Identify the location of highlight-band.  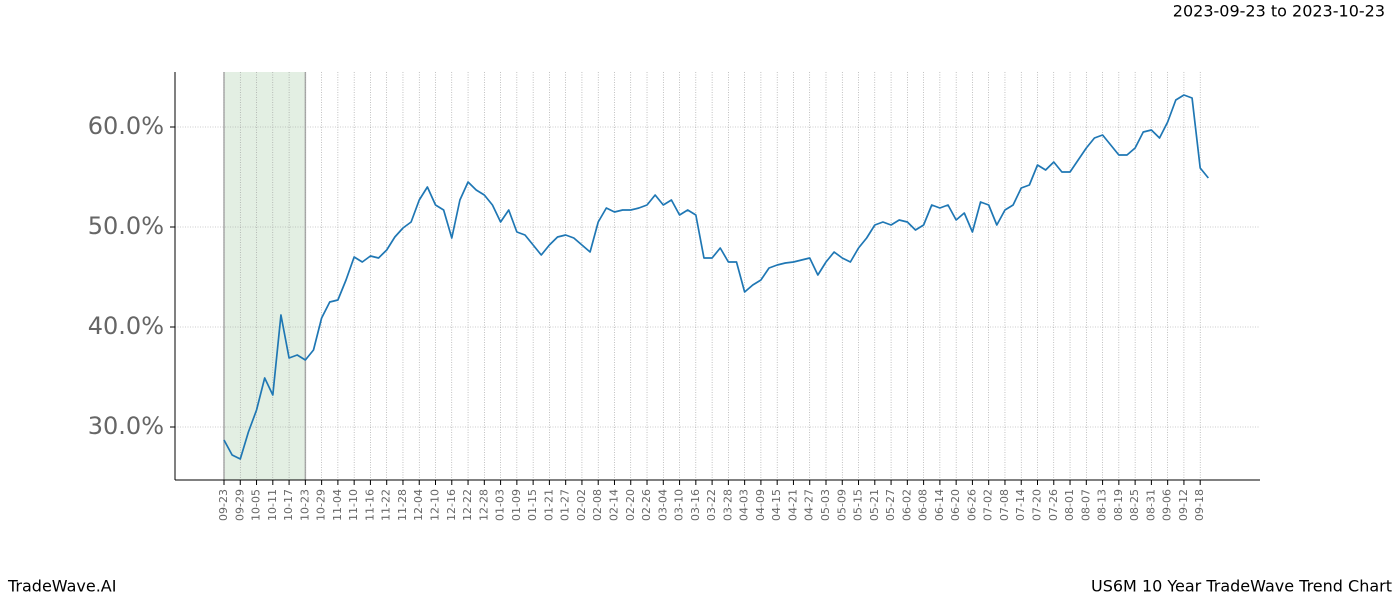
(265, 276).